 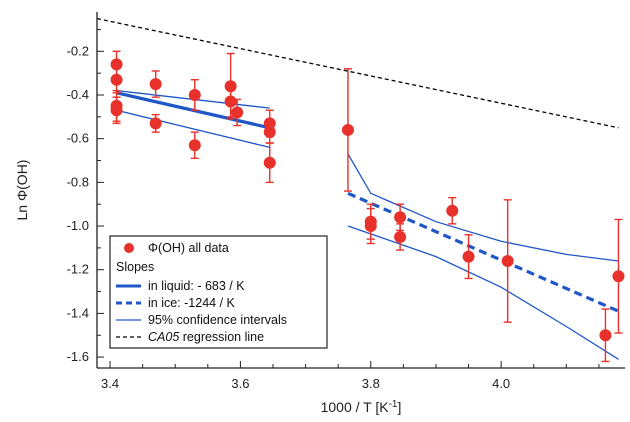 I want to click on legend-label-data: Φ(OH) all data, so click(x=188, y=248).